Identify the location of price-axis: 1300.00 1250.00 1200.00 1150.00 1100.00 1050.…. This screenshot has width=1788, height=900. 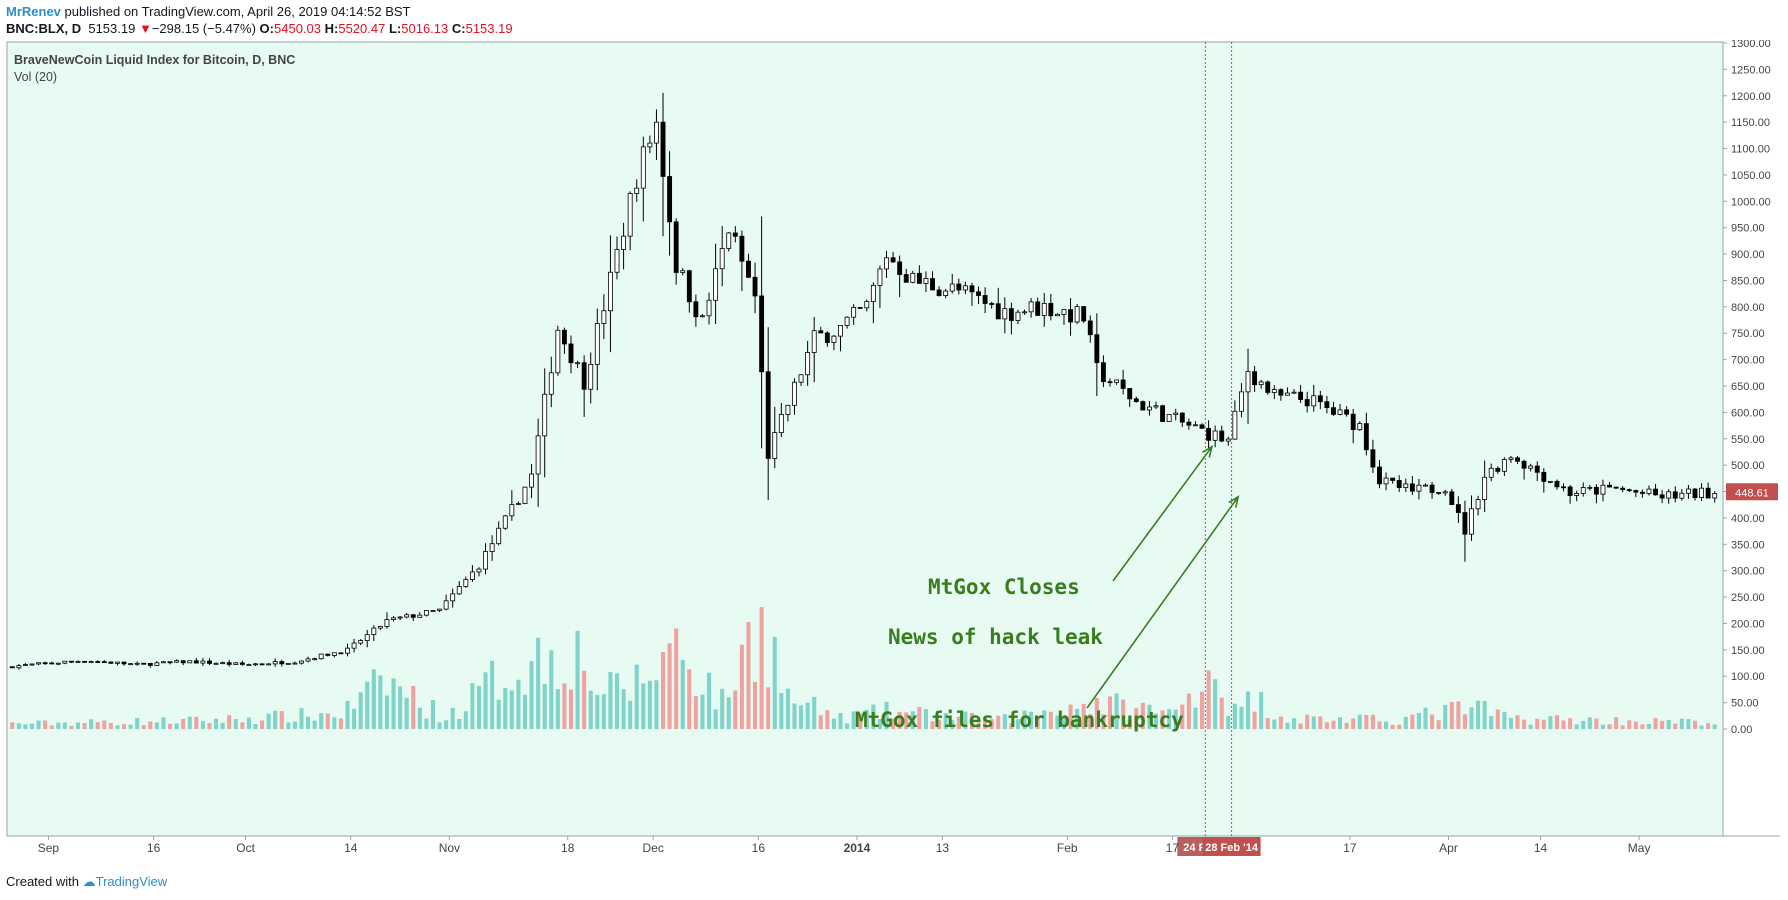
(1747, 388).